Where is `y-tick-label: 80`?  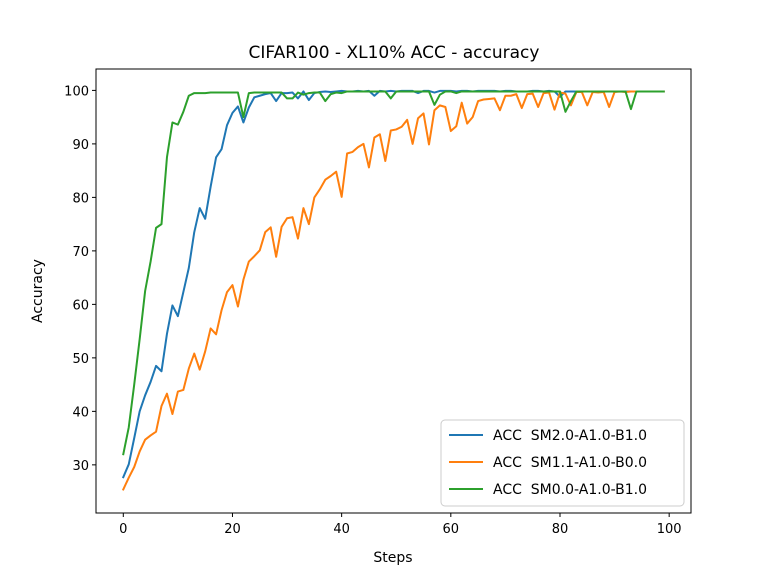
y-tick-label: 80 is located at coordinates (80, 198).